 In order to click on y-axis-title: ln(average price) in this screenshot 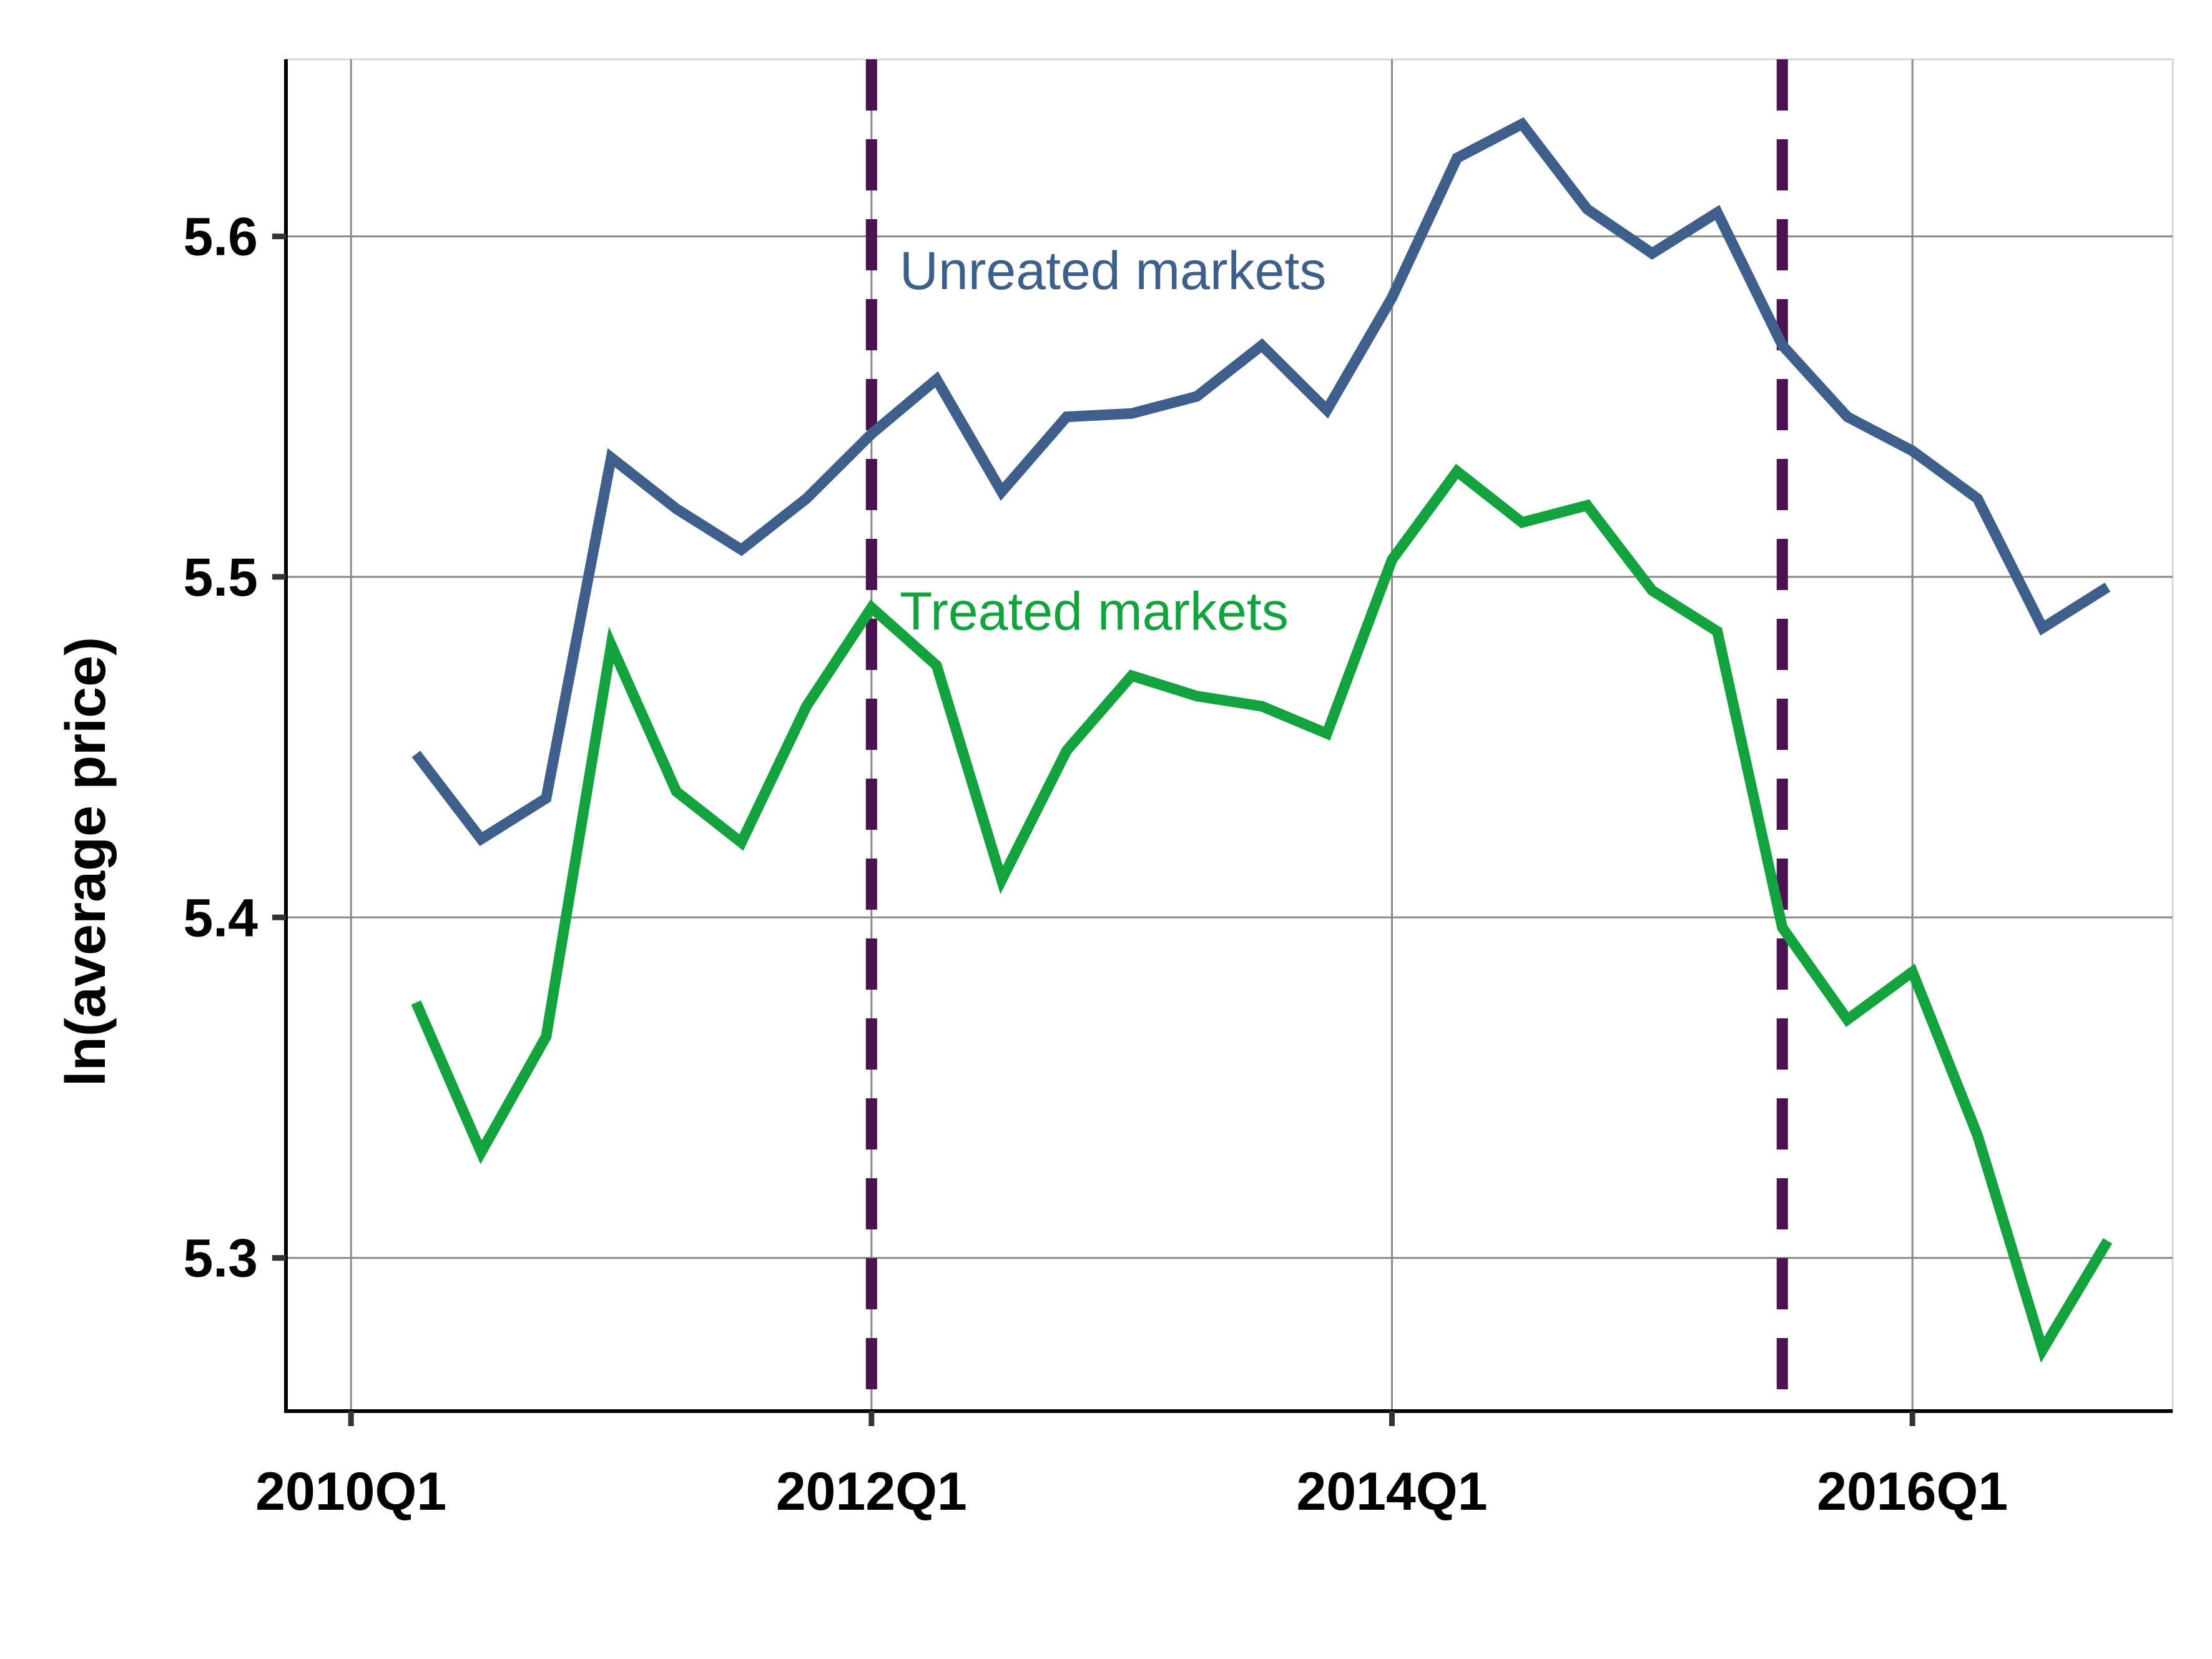, I will do `click(86, 861)`.